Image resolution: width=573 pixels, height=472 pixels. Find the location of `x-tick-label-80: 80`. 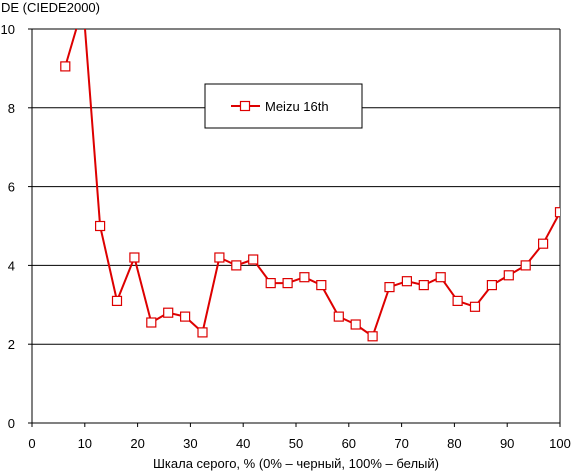

x-tick-label-80: 80 is located at coordinates (454, 443).